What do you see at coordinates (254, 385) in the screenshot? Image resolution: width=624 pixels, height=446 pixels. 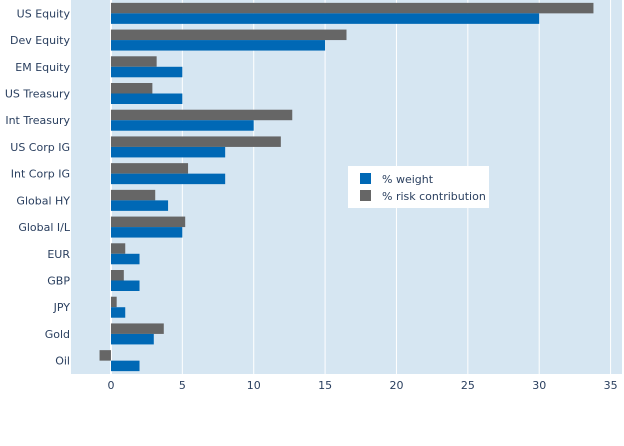 I see `x-tick-label: 10` at bounding box center [254, 385].